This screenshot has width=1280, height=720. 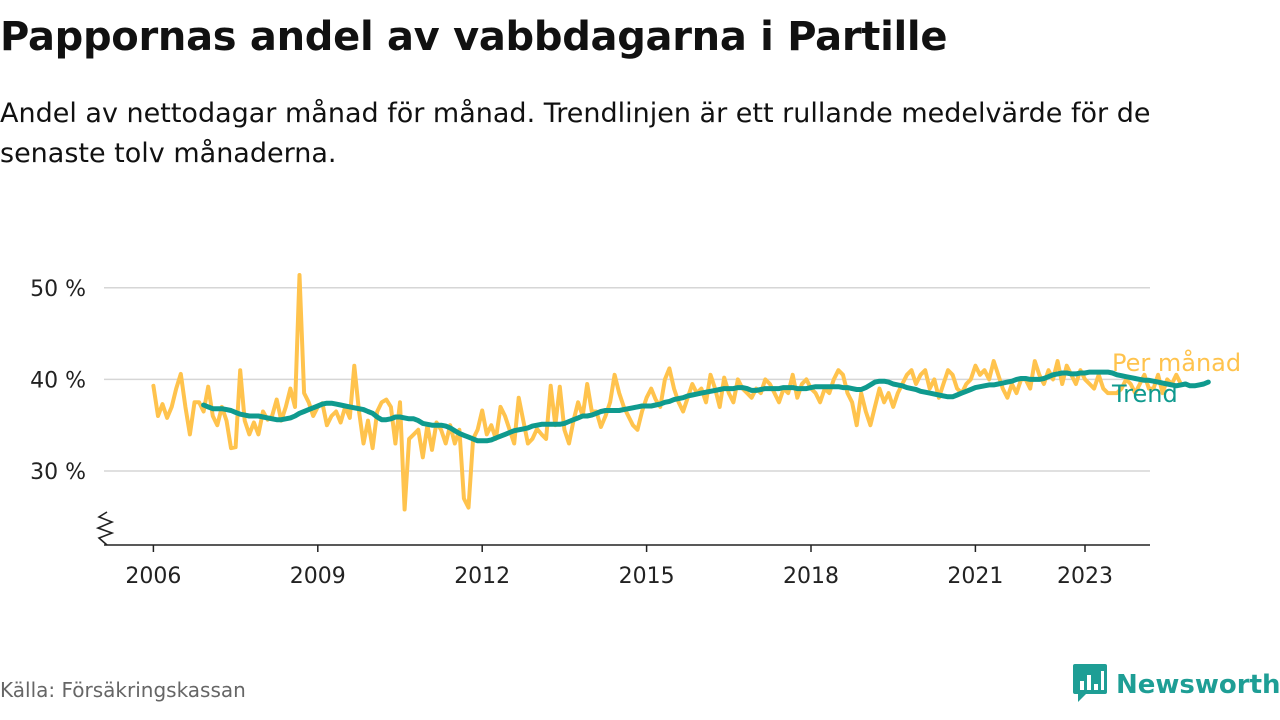 I want to click on x-tick-label: 2021, so click(x=975, y=576).